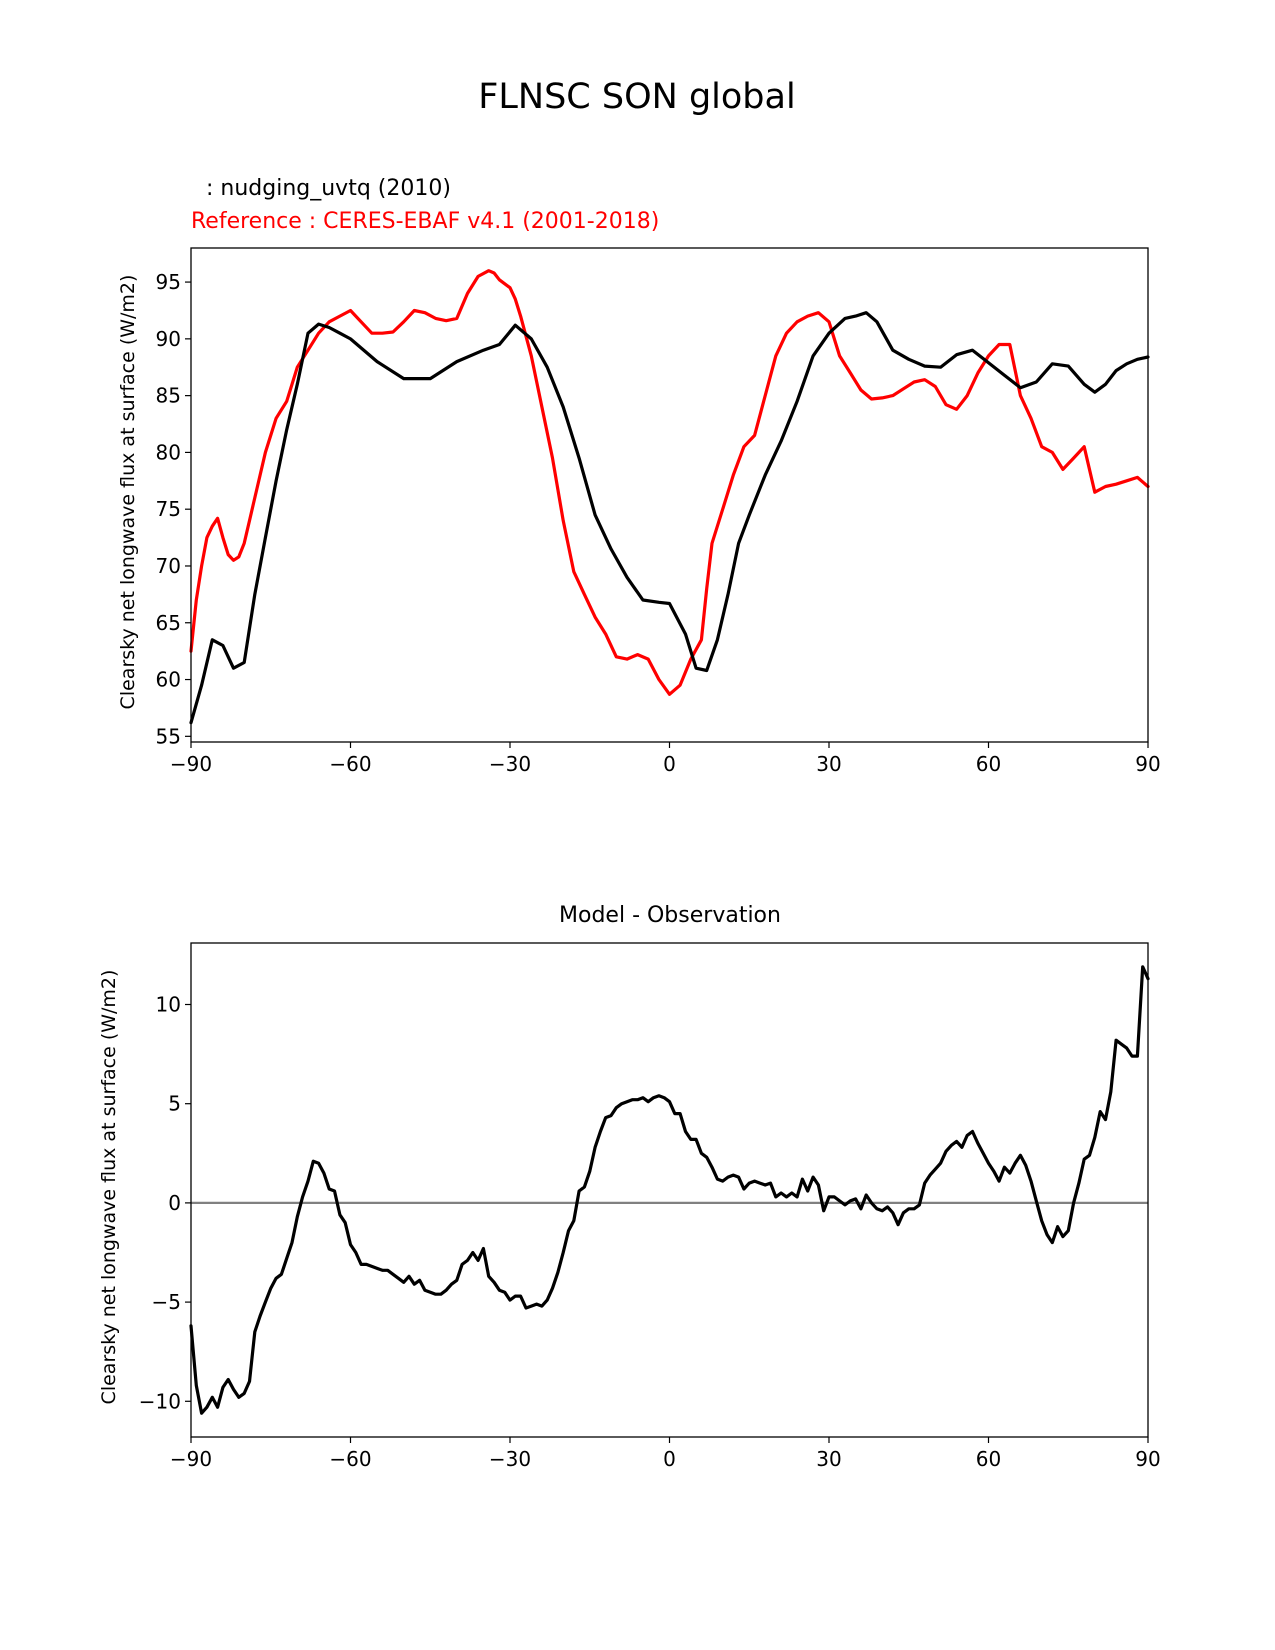 This screenshot has height=1650, width=1275. Describe the element at coordinates (168, 623) in the screenshot. I see `top-y-tick-label: 65` at that location.